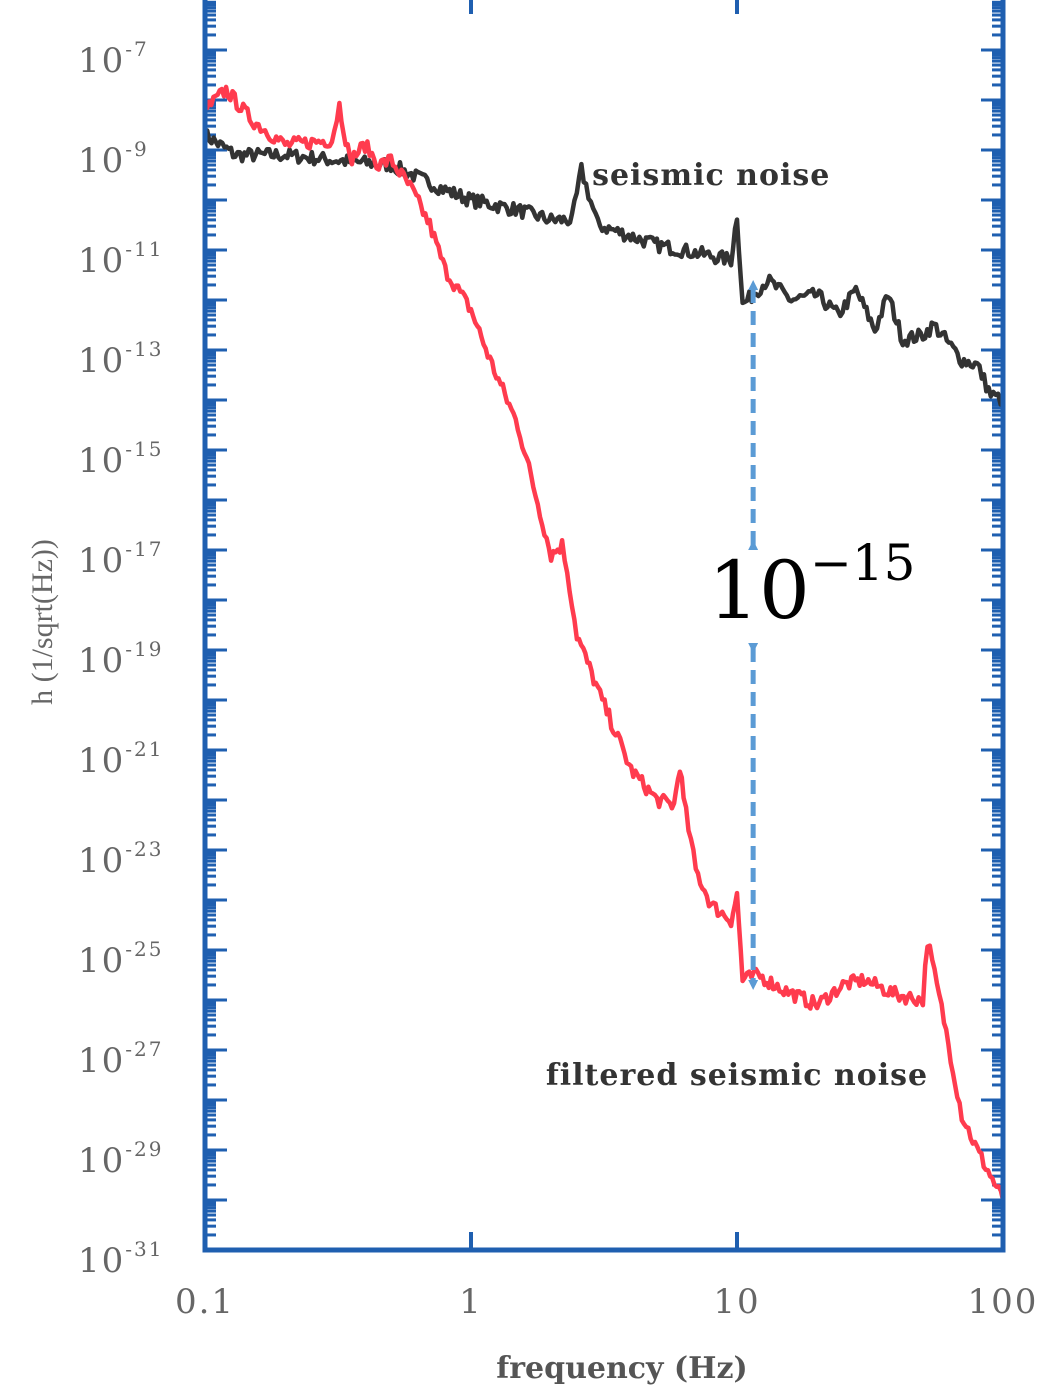  I want to click on y-tick-label: 10⁻¹³, so click(120, 359).